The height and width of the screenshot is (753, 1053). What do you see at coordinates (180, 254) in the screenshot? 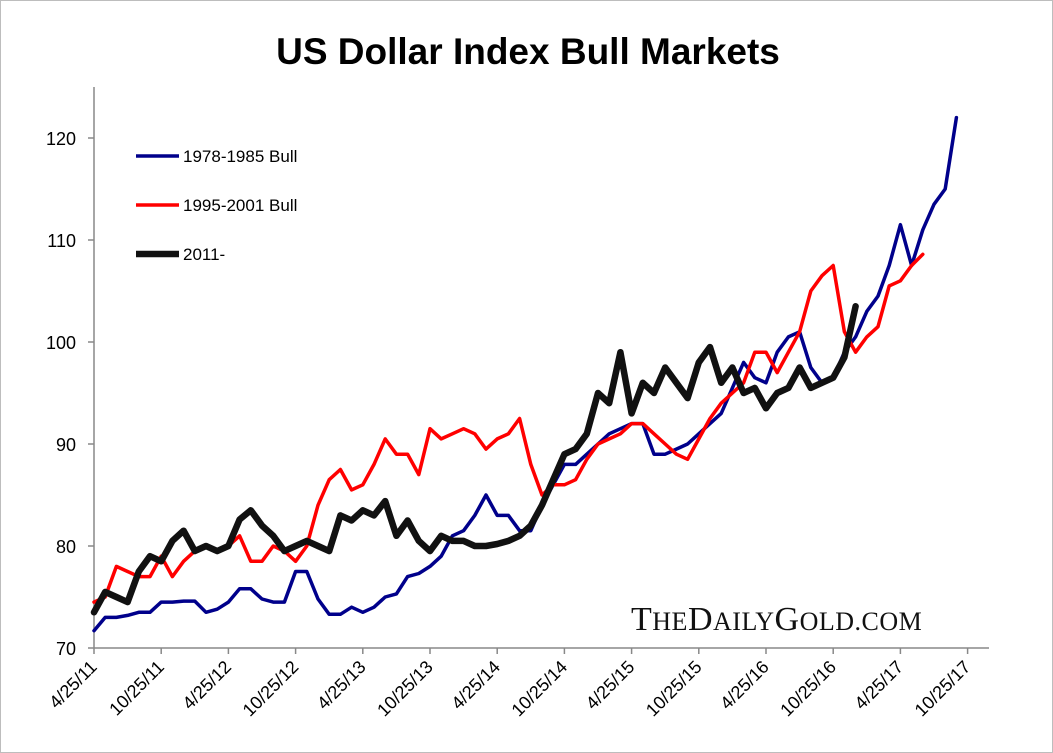
I see `legend-item: 2011-` at bounding box center [180, 254].